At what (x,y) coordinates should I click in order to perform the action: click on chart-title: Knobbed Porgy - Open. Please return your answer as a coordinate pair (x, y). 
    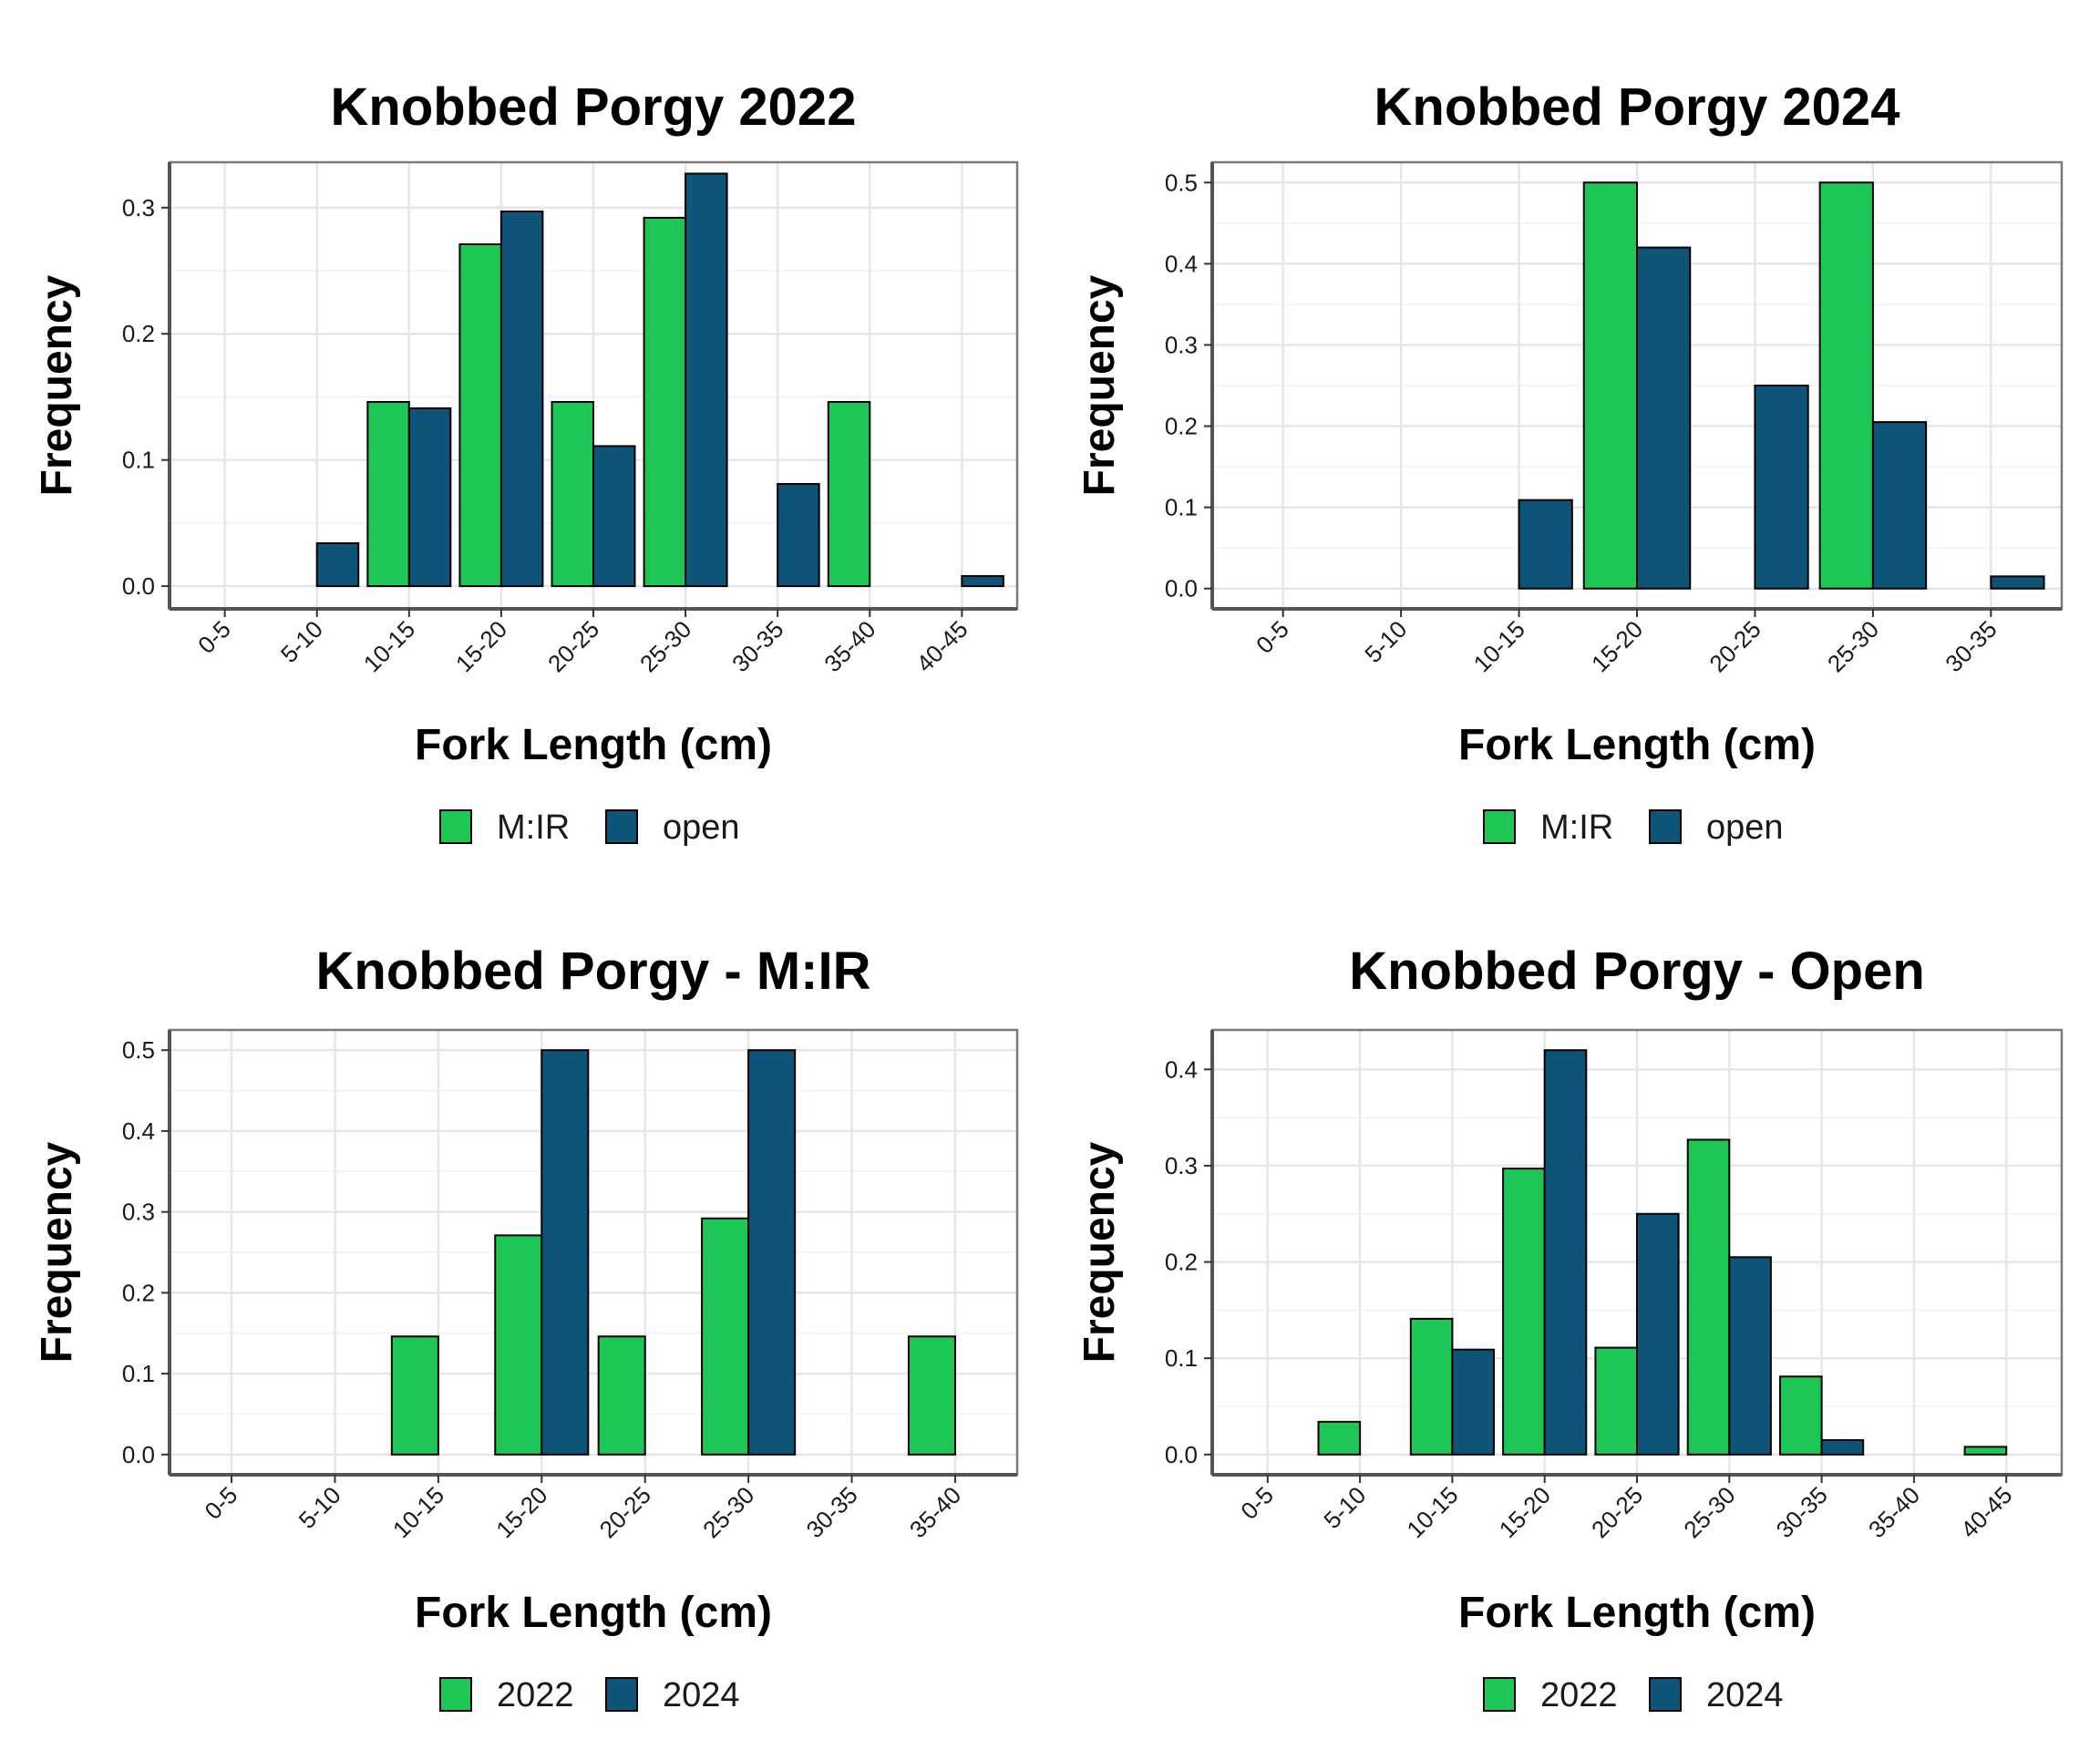
    Looking at the image, I should click on (1637, 972).